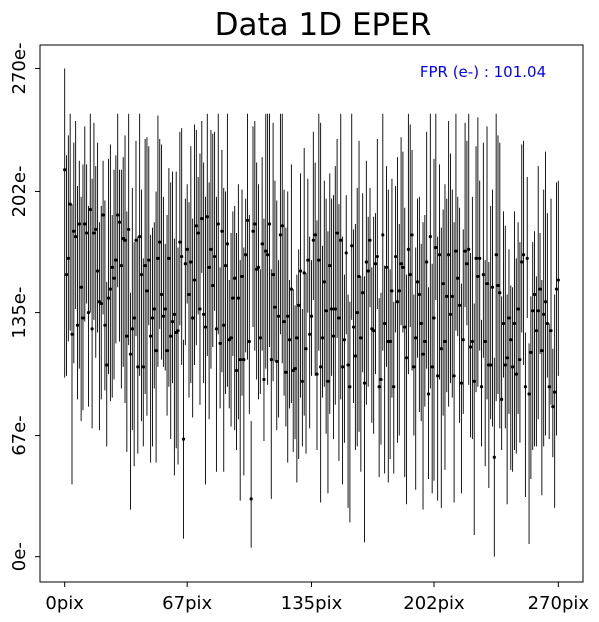  I want to click on y-tick-label: 270e-, so click(19, 69).